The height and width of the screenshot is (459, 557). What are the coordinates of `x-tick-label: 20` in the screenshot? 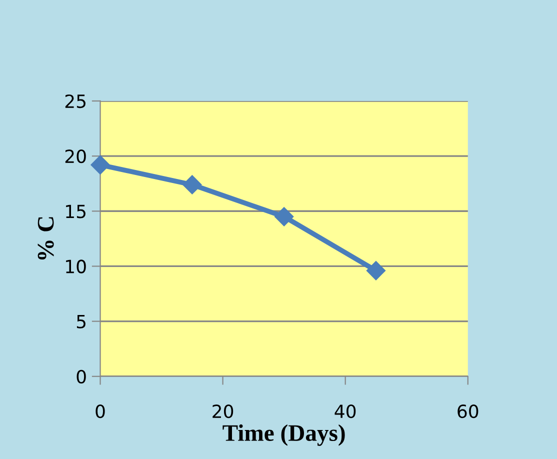 It's located at (223, 411).